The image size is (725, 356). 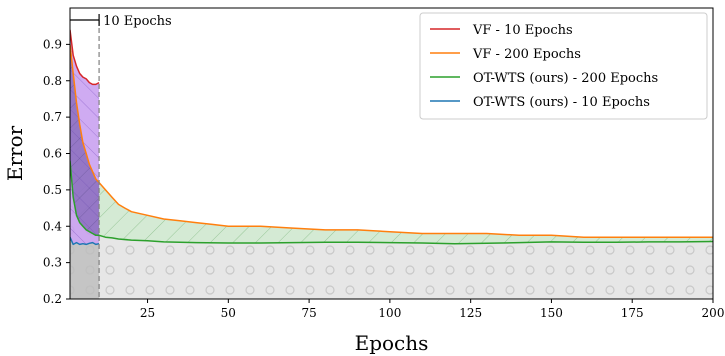 What do you see at coordinates (15, 153) in the screenshot?
I see `y-axis-title: Error` at bounding box center [15, 153].